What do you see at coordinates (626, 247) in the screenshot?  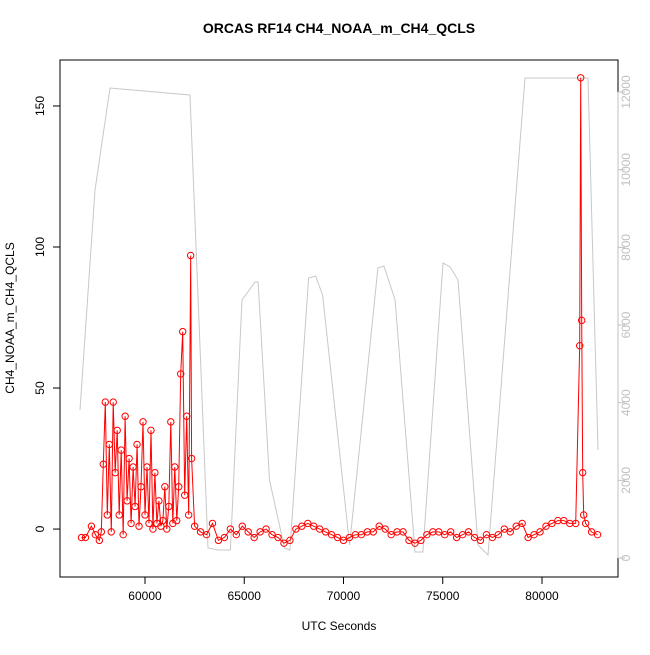 I see `y2-tick-label: 8000` at bounding box center [626, 247].